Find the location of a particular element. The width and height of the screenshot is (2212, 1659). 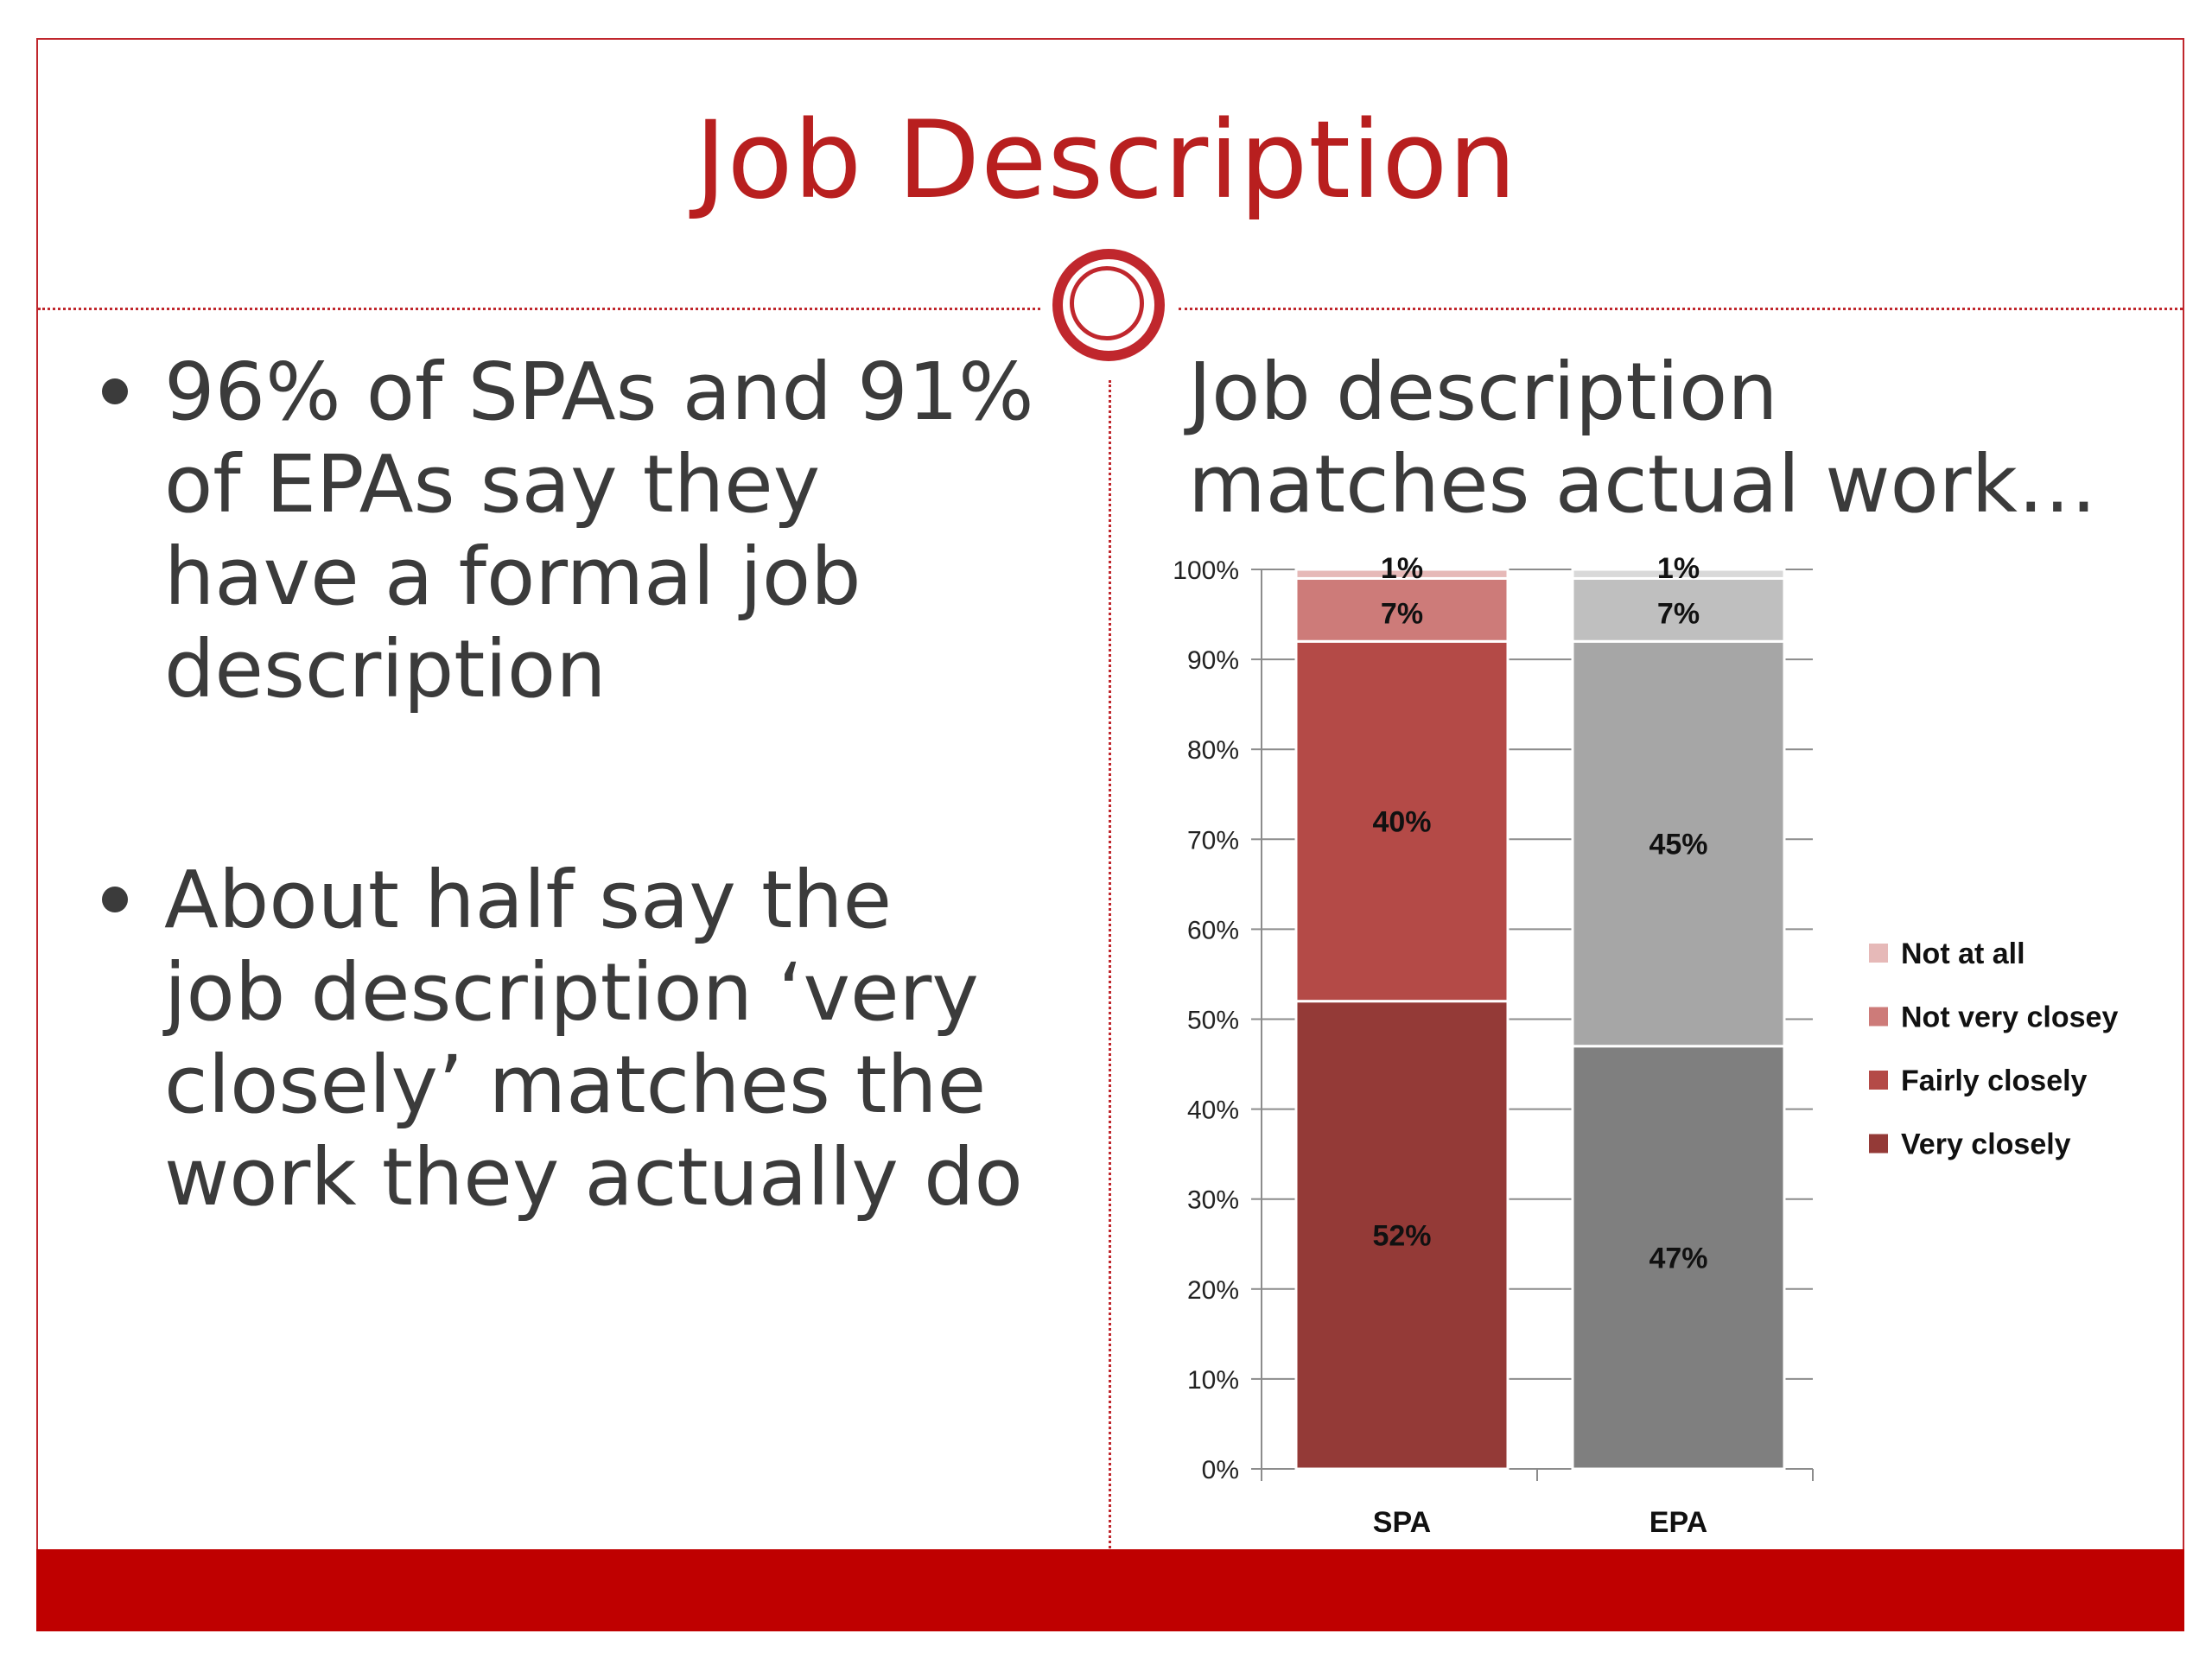

data-label: 52% is located at coordinates (1401, 1235).